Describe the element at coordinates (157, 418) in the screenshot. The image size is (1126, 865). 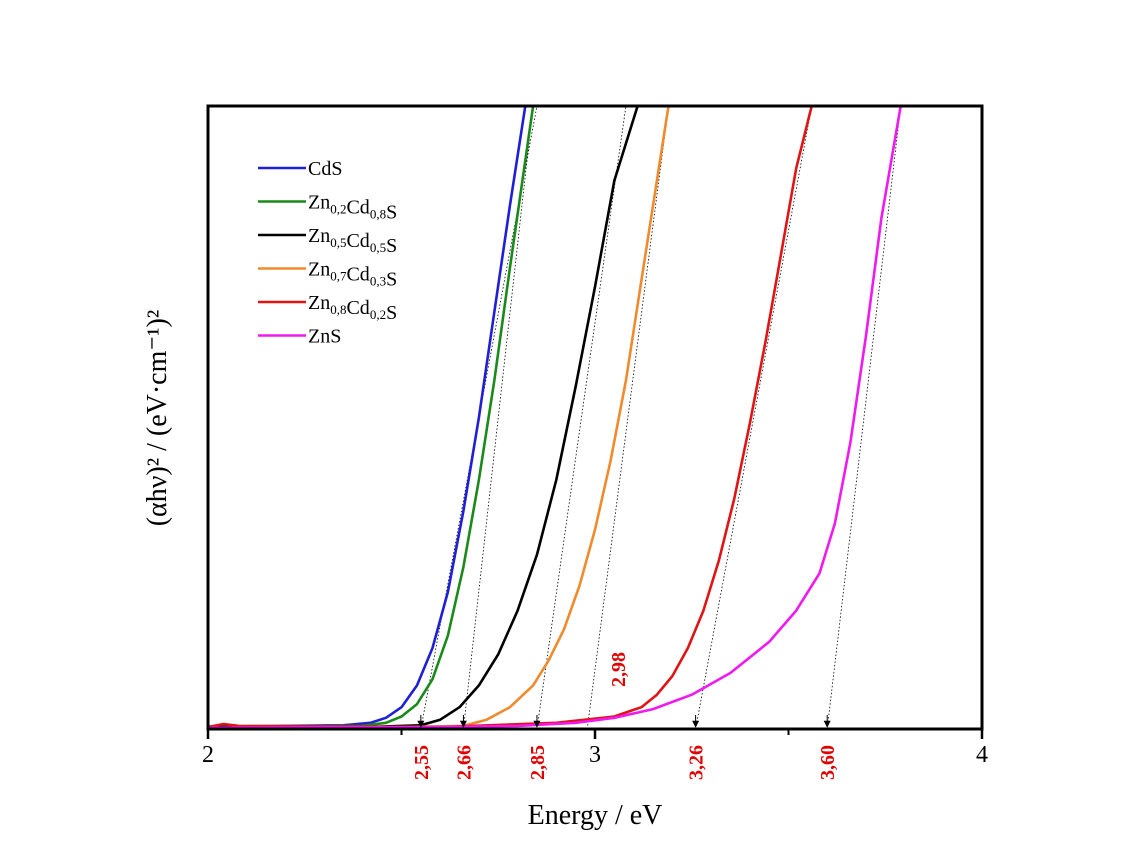
I see `y-axis-title: (αhν)² / (eV·cm⁻¹)²` at that location.